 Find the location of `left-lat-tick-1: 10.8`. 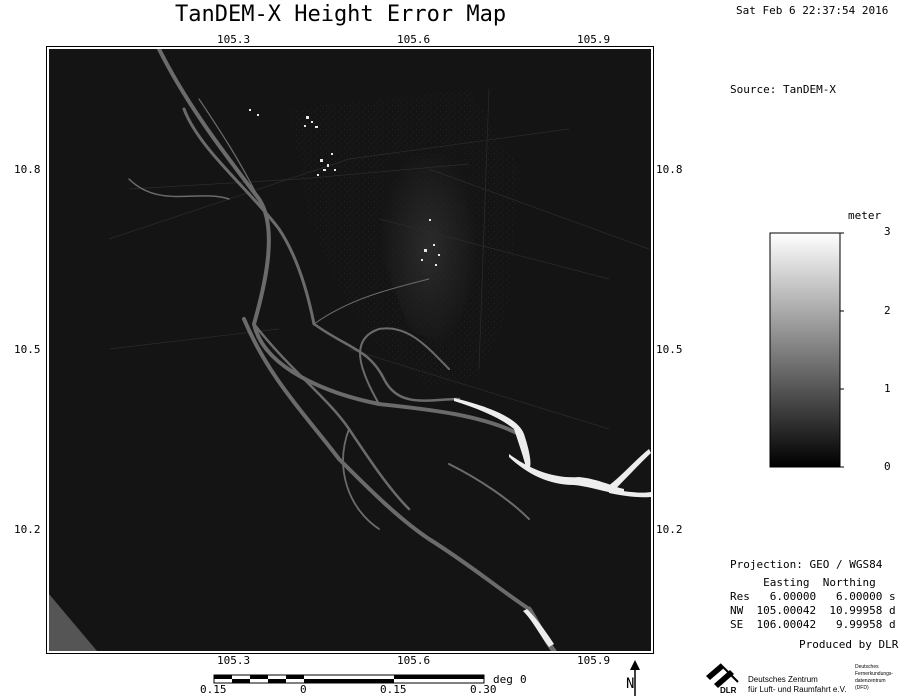

left-lat-tick-1: 10.8 is located at coordinates (27, 169).